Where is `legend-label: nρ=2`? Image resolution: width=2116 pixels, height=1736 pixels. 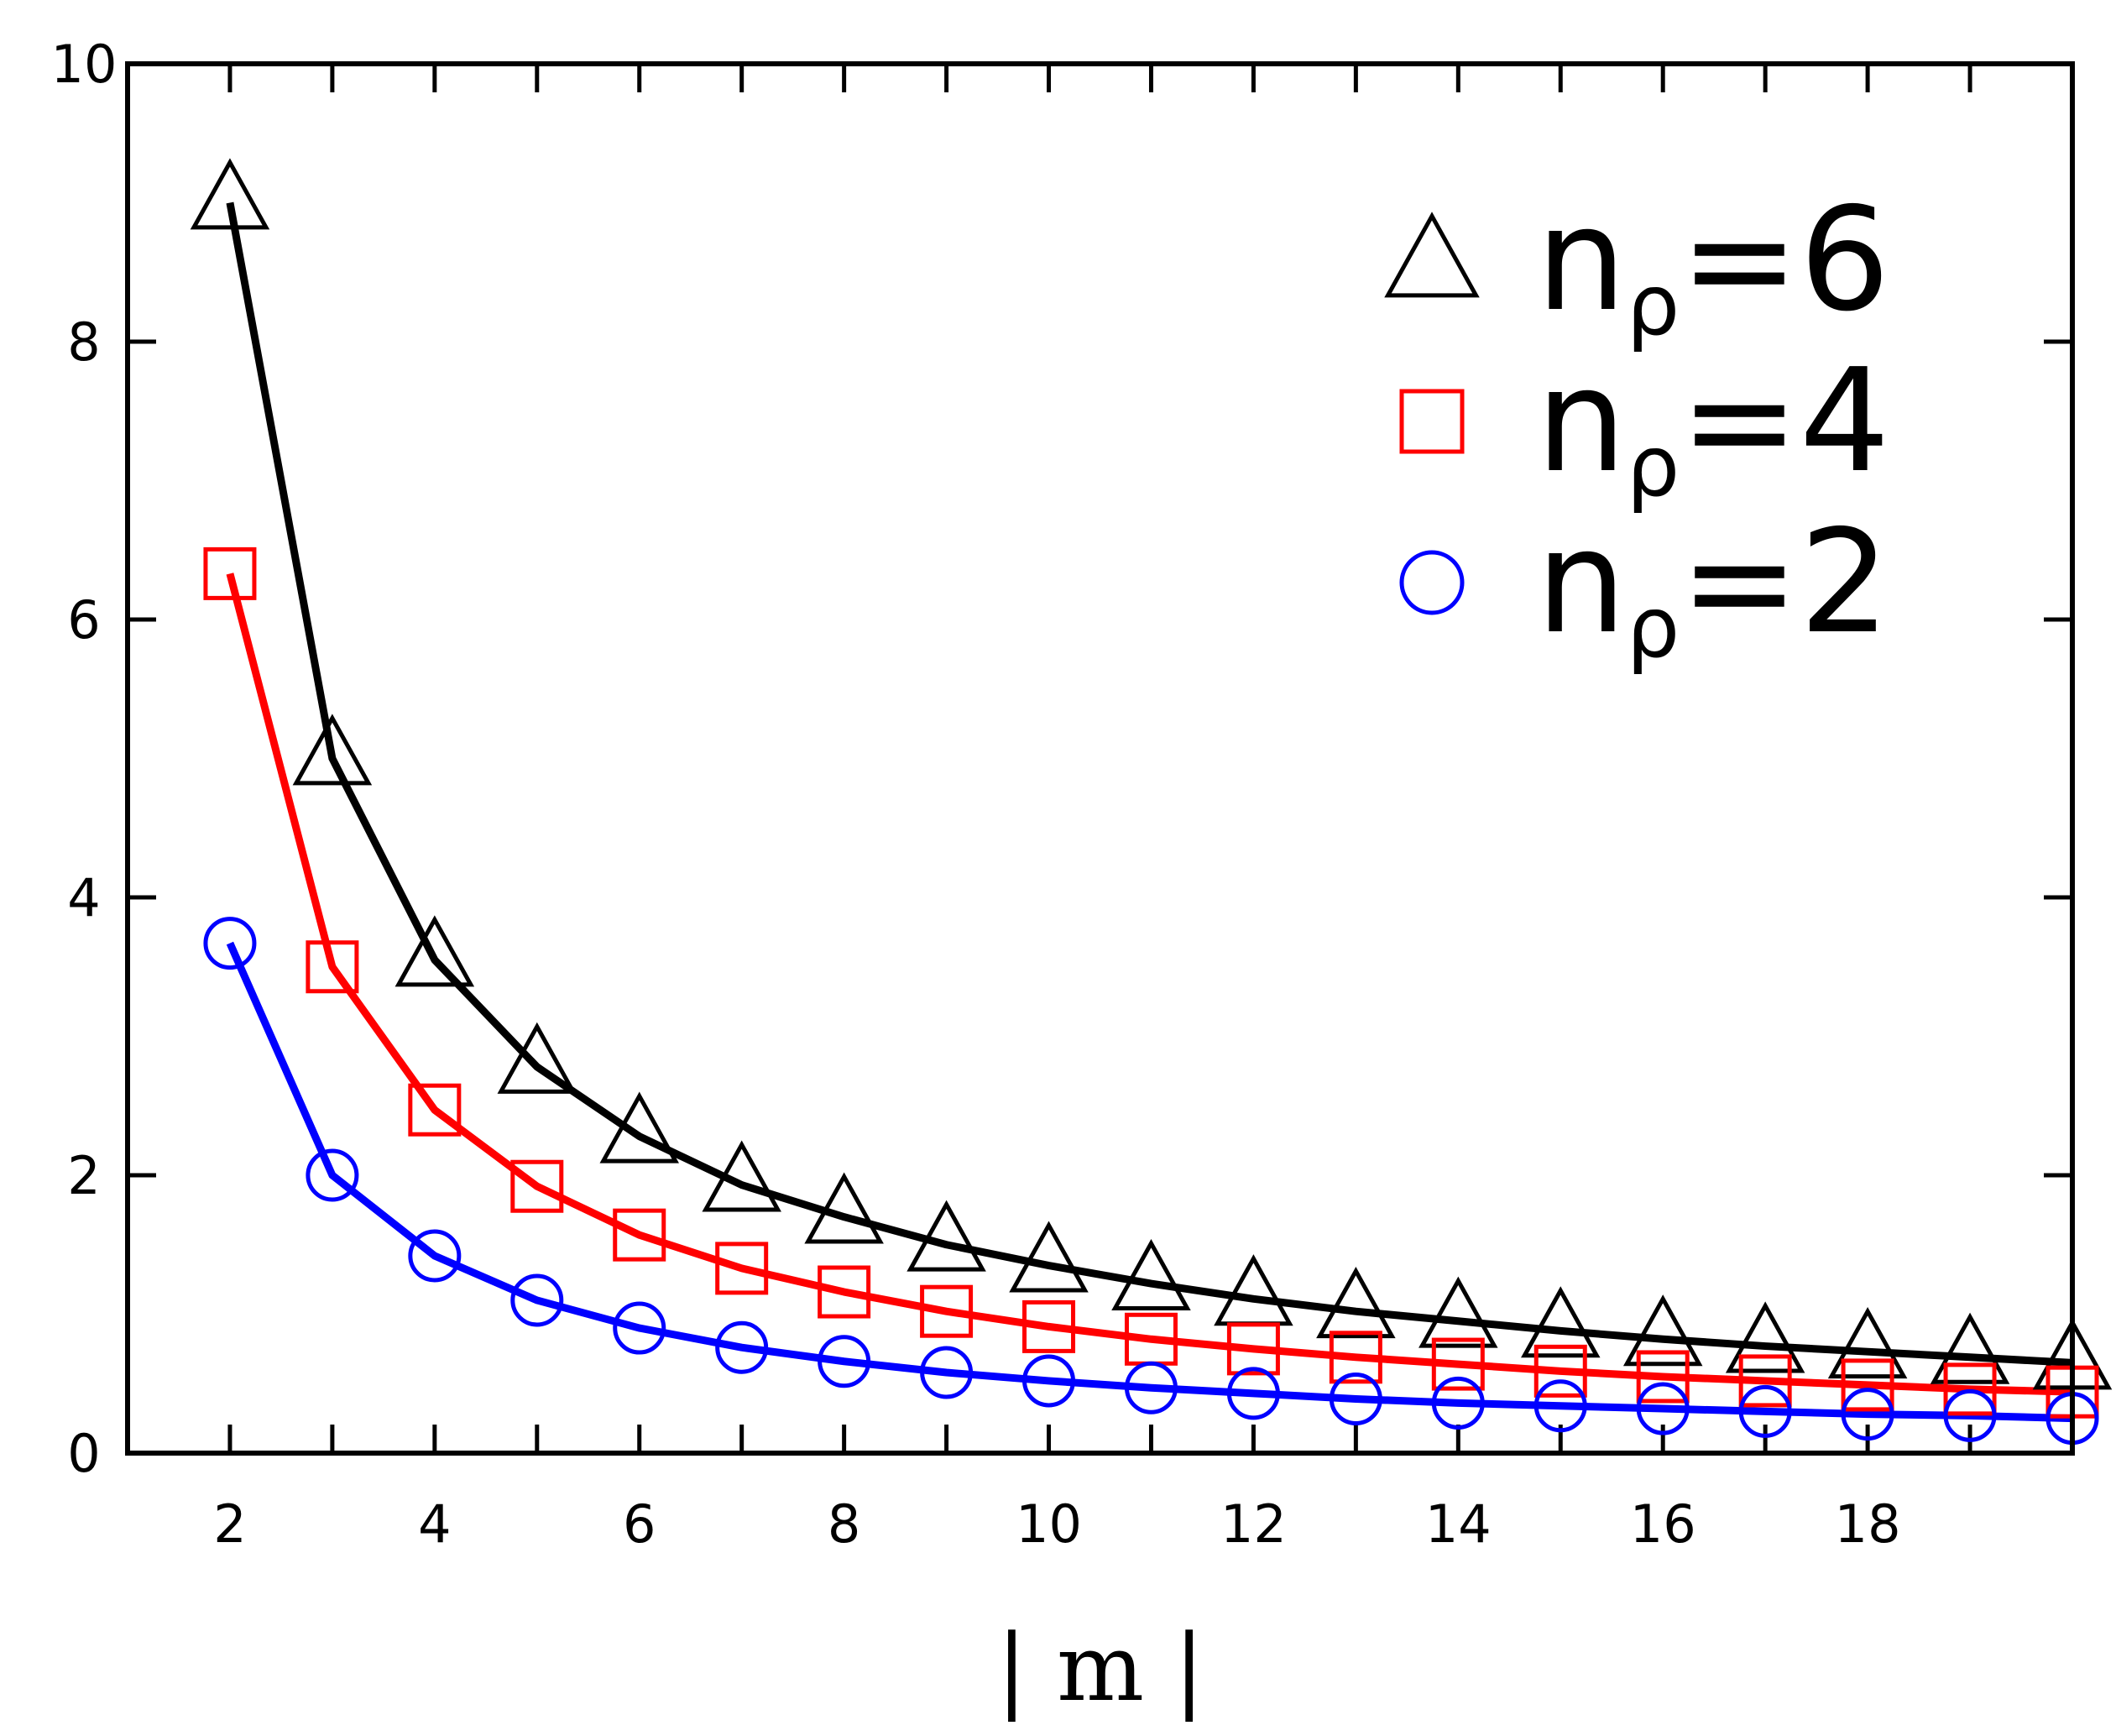
legend-label: nρ=2 is located at coordinates (1713, 588).